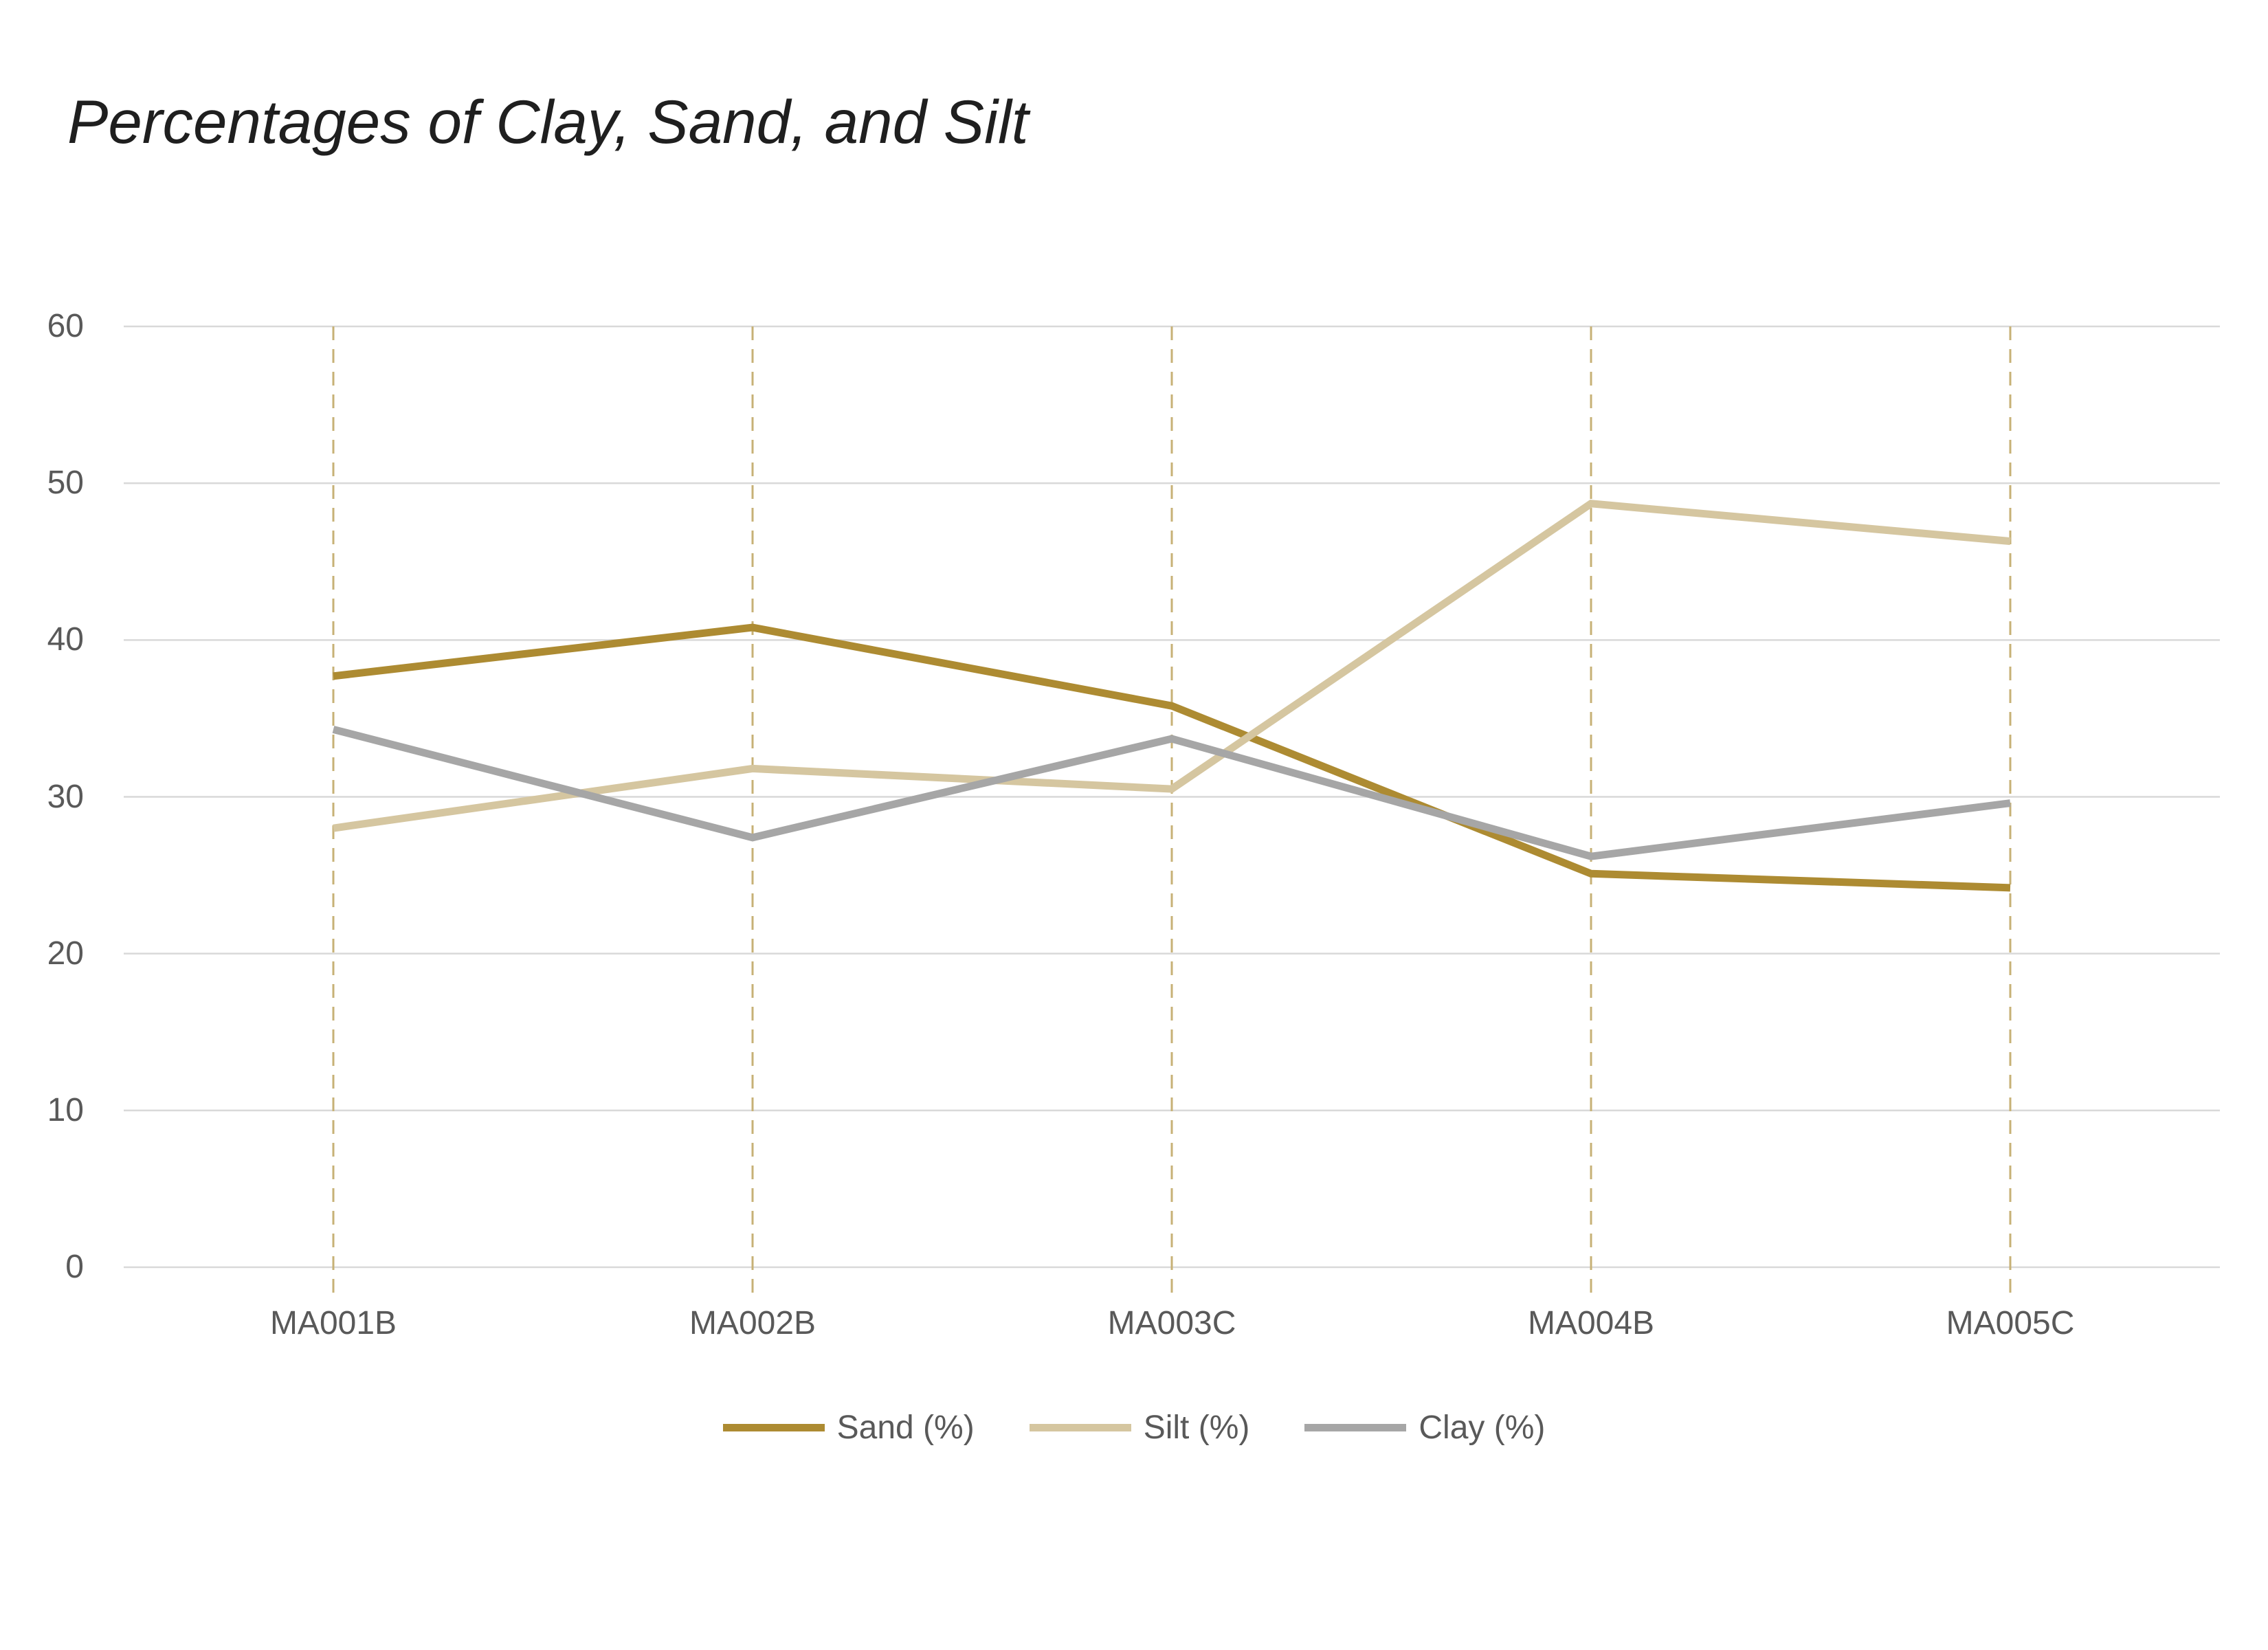  What do you see at coordinates (75, 1267) in the screenshot?
I see `y-tick-label: 0` at bounding box center [75, 1267].